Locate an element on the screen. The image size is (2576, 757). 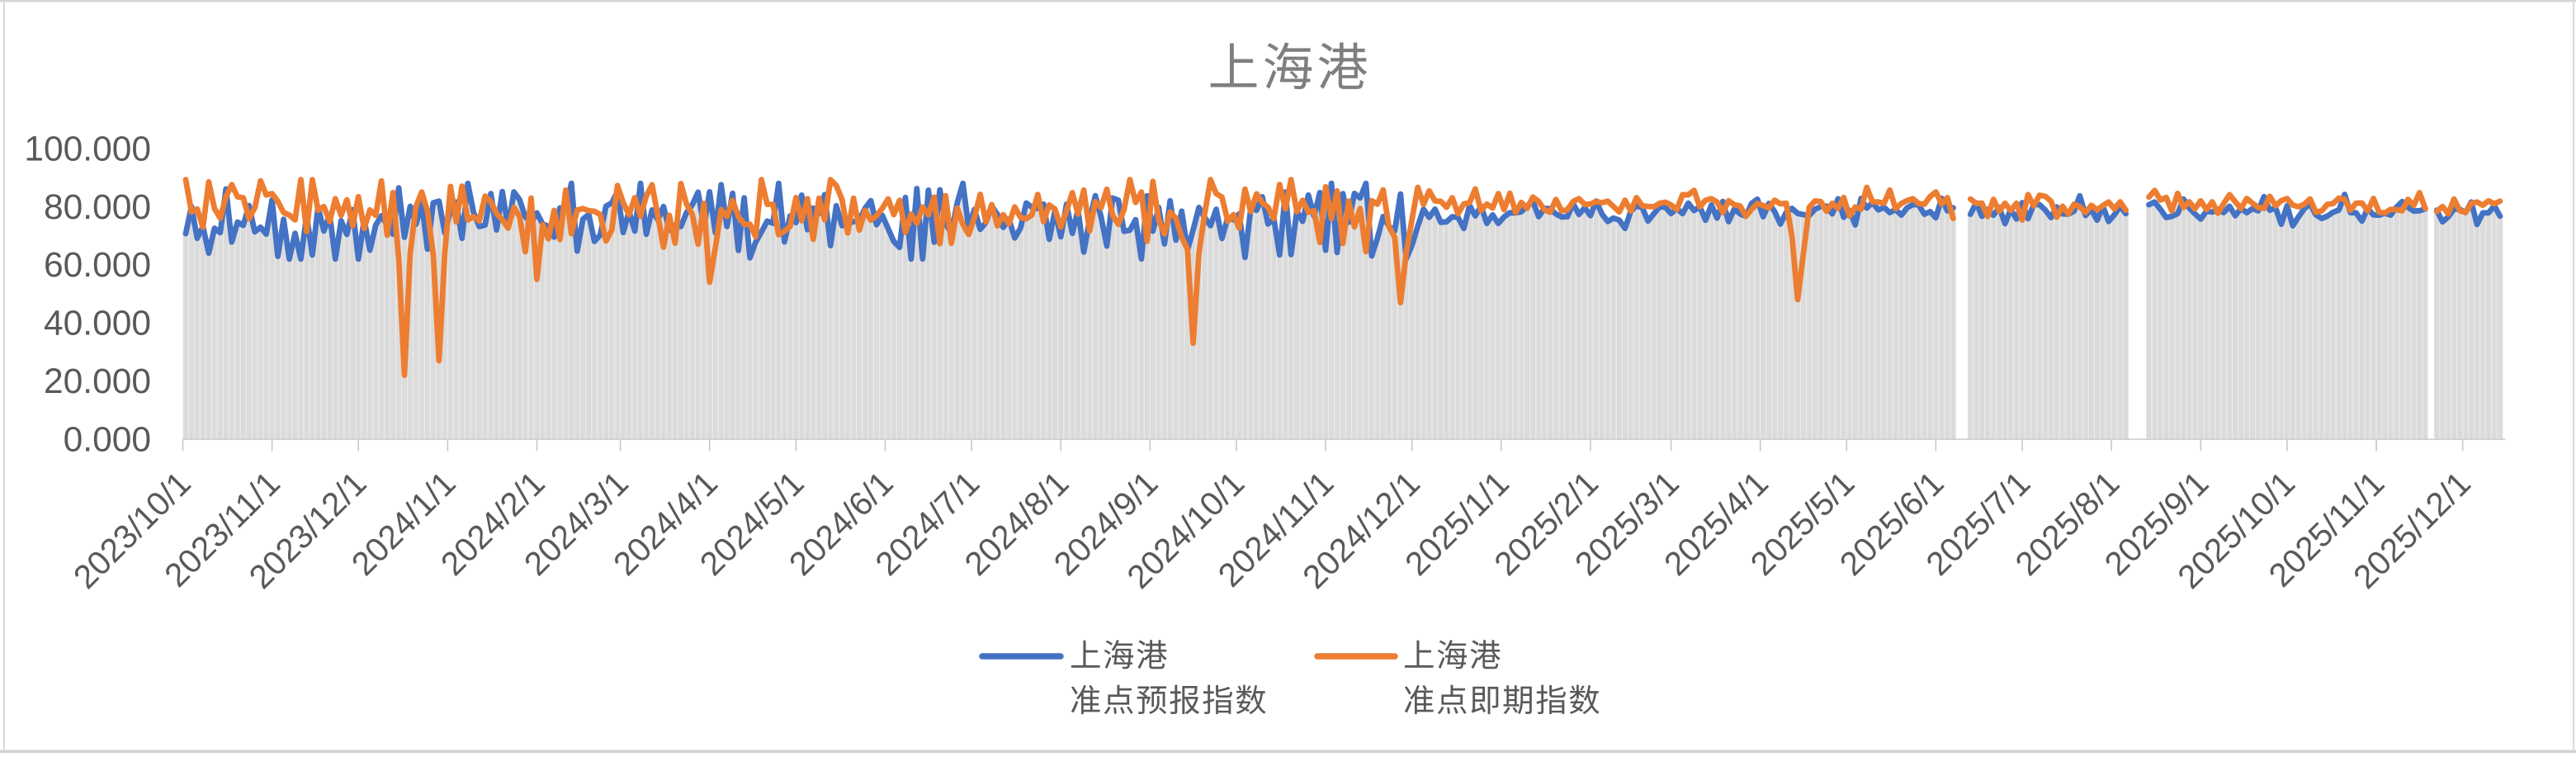
svg-text: 80.000 is located at coordinates (97, 208).